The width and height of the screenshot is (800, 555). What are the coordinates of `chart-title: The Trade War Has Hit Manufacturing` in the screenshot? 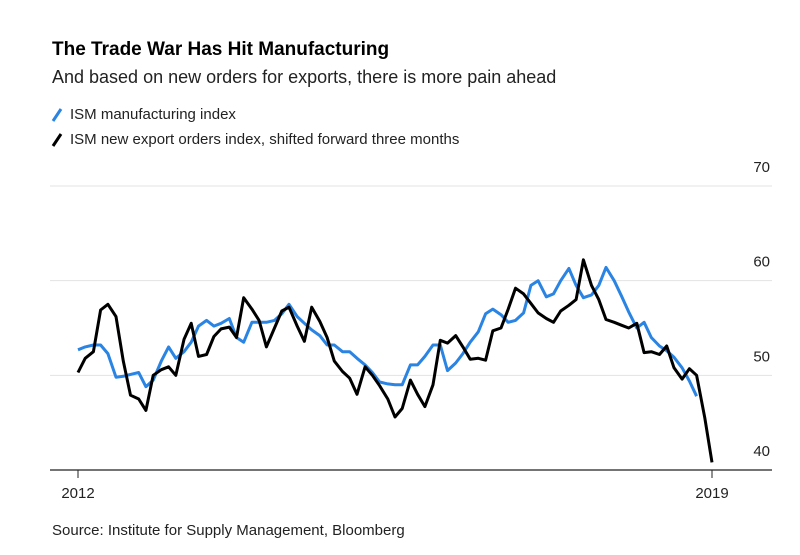 It's located at (220, 49).